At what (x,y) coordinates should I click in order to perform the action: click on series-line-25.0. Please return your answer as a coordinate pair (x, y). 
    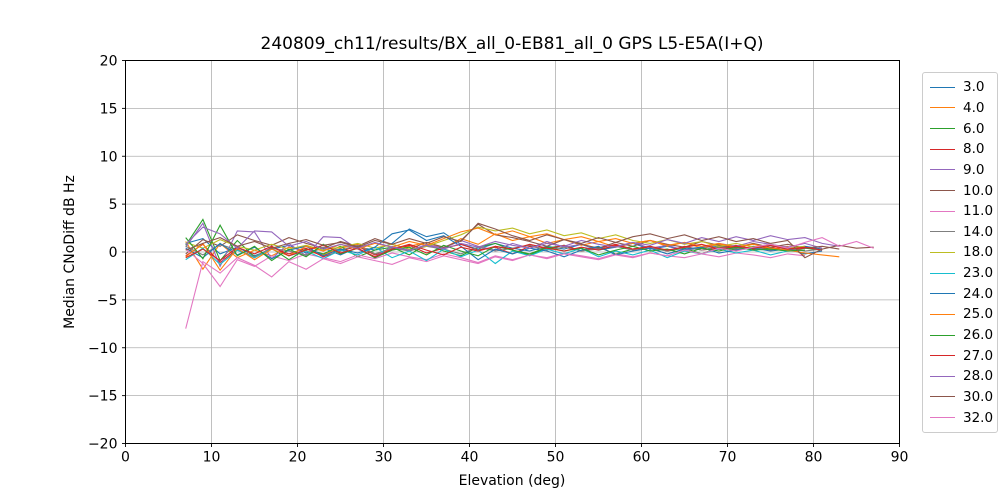
    Looking at the image, I should click on (512, 249).